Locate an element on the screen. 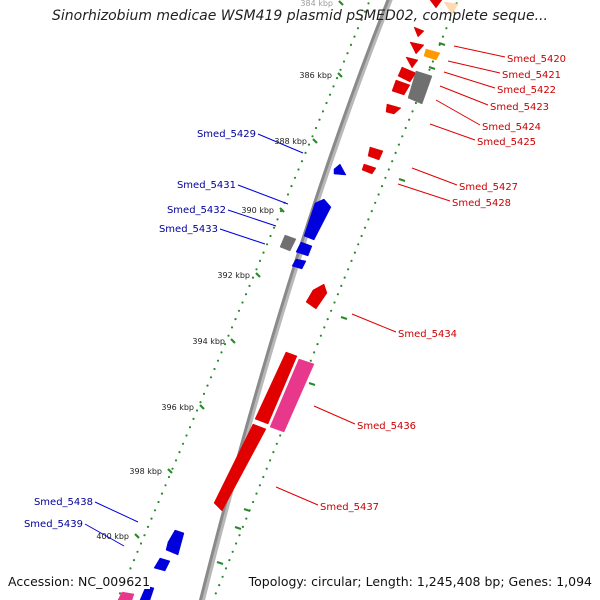 Image resolution: width=600 pixels, height=600 pixels. gene-label-forward: Smed_5428 is located at coordinates (481, 203).